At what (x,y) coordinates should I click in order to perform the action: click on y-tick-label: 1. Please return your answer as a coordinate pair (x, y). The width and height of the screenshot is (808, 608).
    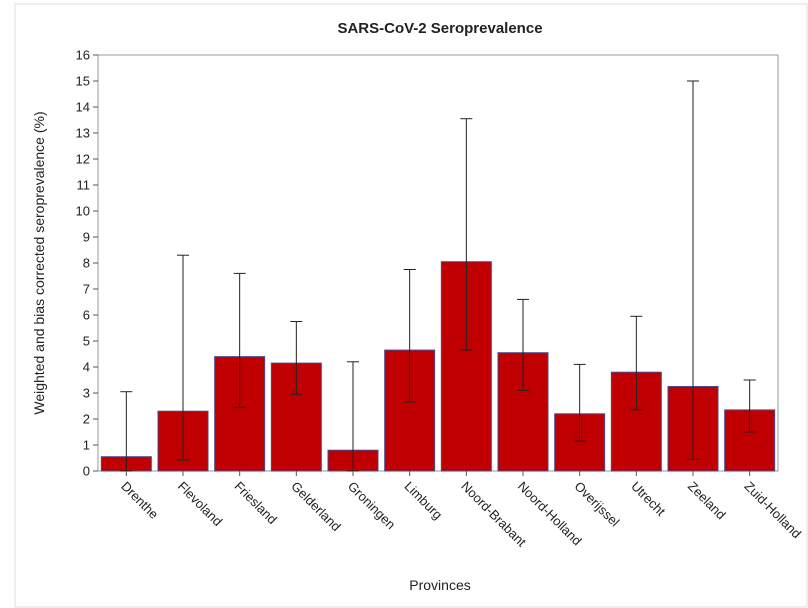
    Looking at the image, I should click on (86, 445).